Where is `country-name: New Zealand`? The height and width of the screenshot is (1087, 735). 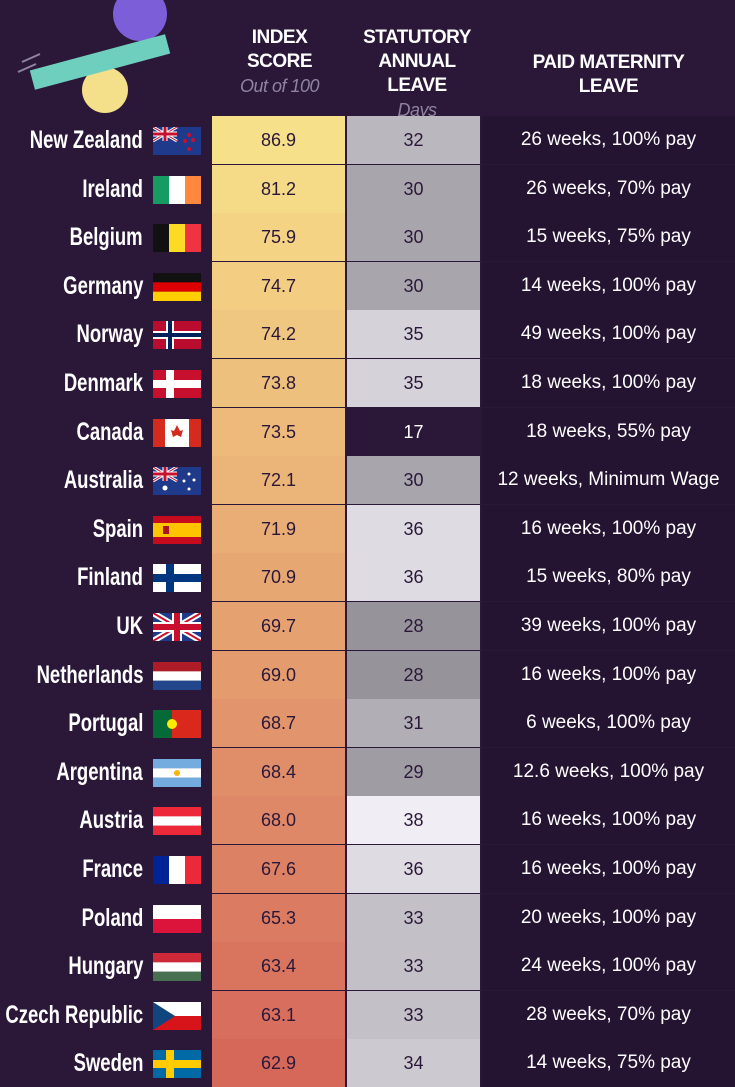 country-name: New Zealand is located at coordinates (86, 140).